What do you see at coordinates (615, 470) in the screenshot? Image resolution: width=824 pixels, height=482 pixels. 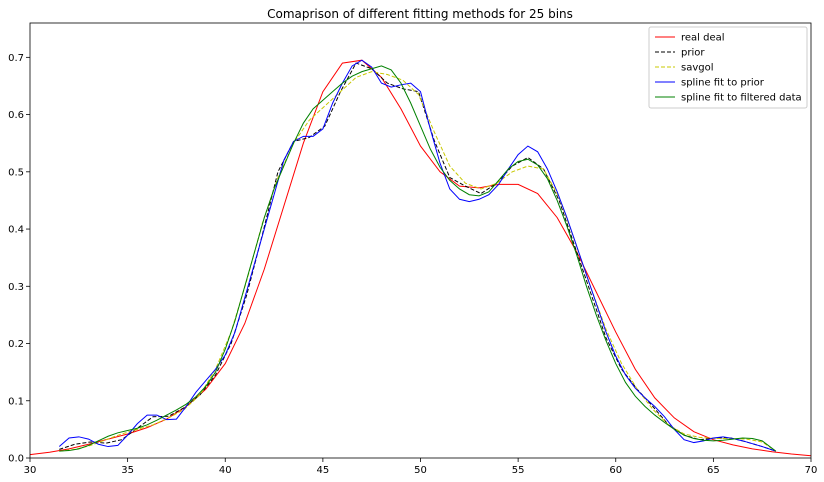 I see `x-tick-label: 60` at bounding box center [615, 470].